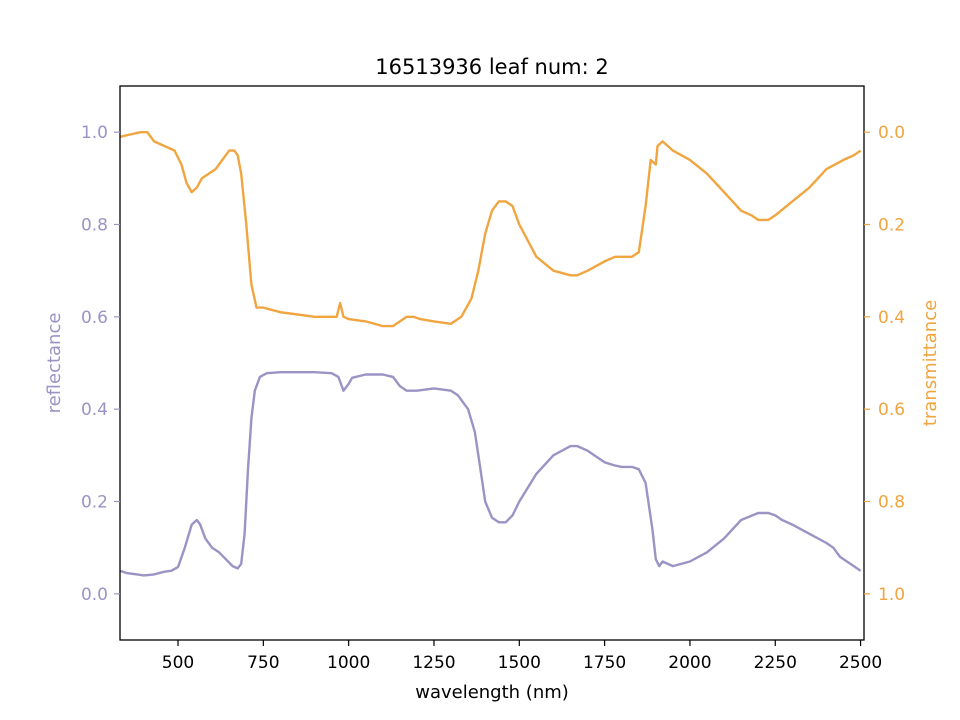 The height and width of the screenshot is (720, 960). I want to click on x-tick-label: 1000, so click(348, 663).